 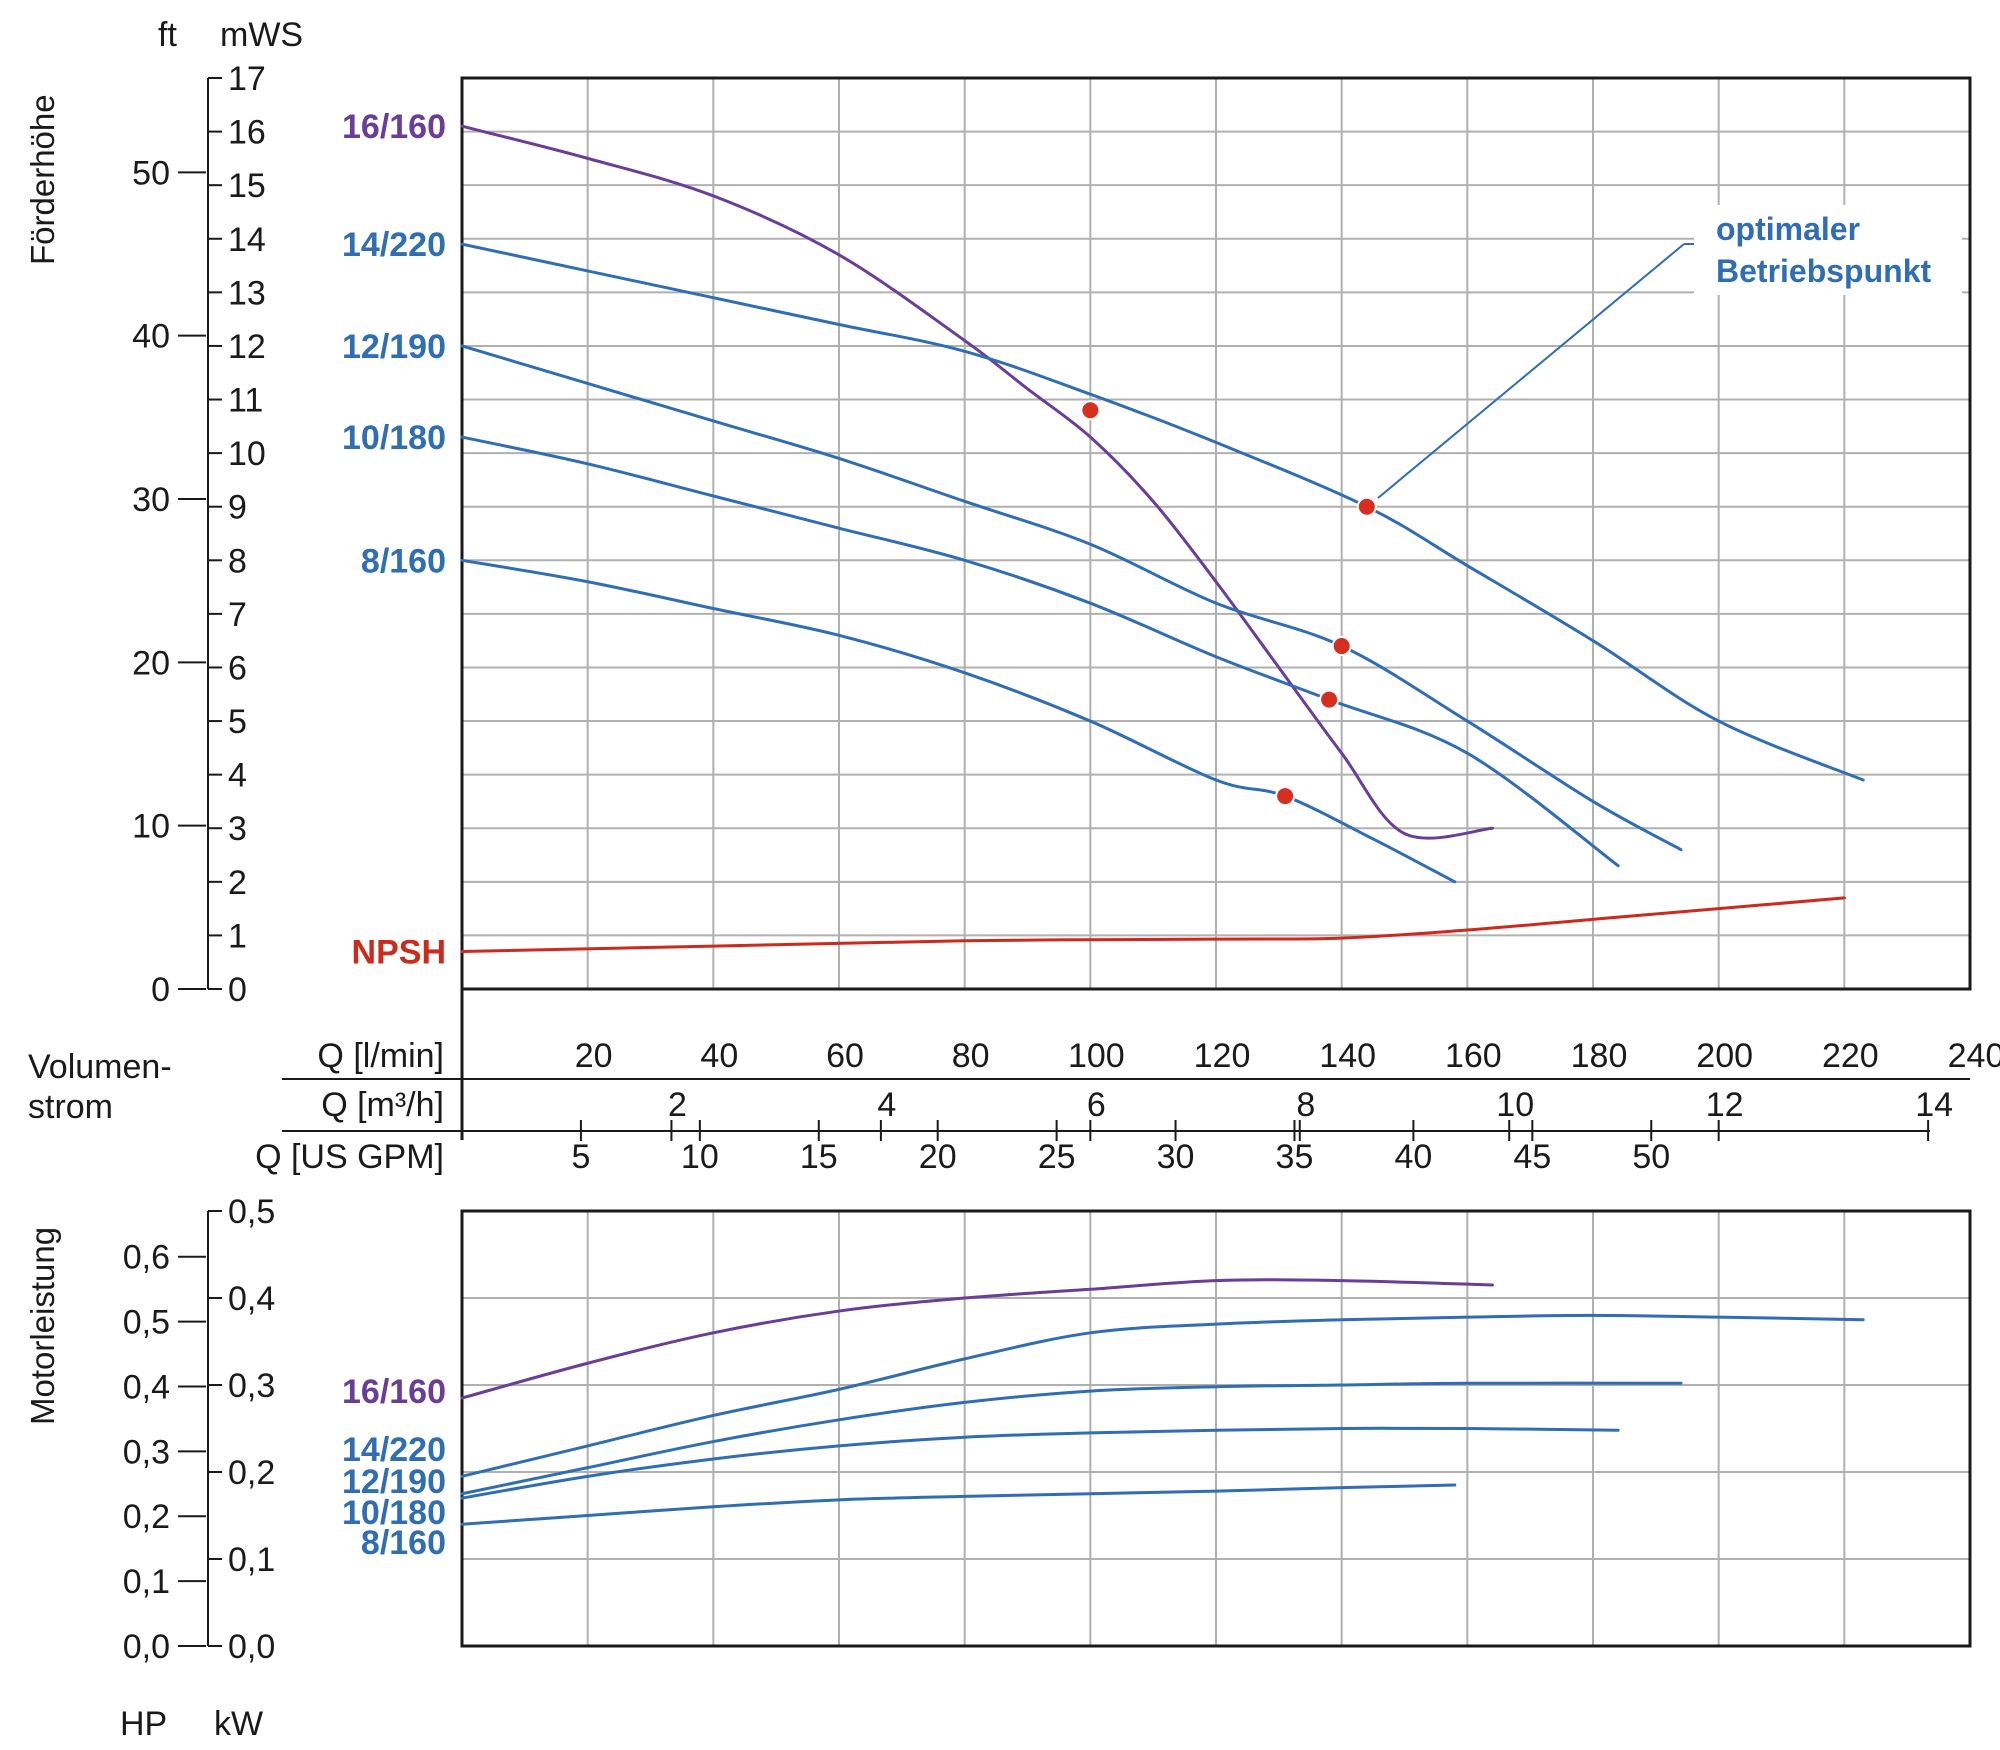 I want to click on annotation-line1: optimaler, so click(x=1788, y=229).